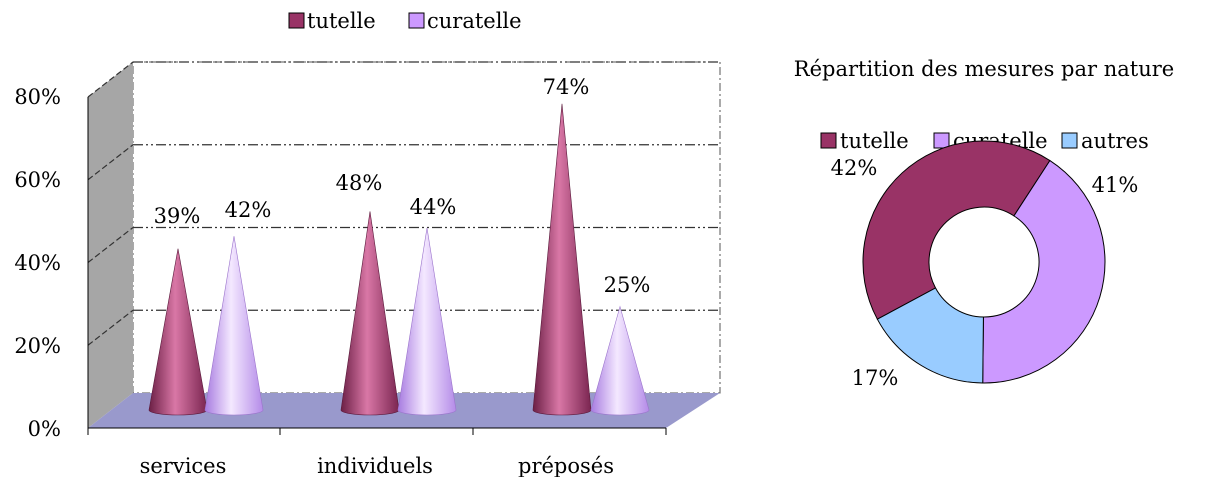 This screenshot has width=1207, height=477. I want to click on y-tick-label: 20%, so click(37, 346).